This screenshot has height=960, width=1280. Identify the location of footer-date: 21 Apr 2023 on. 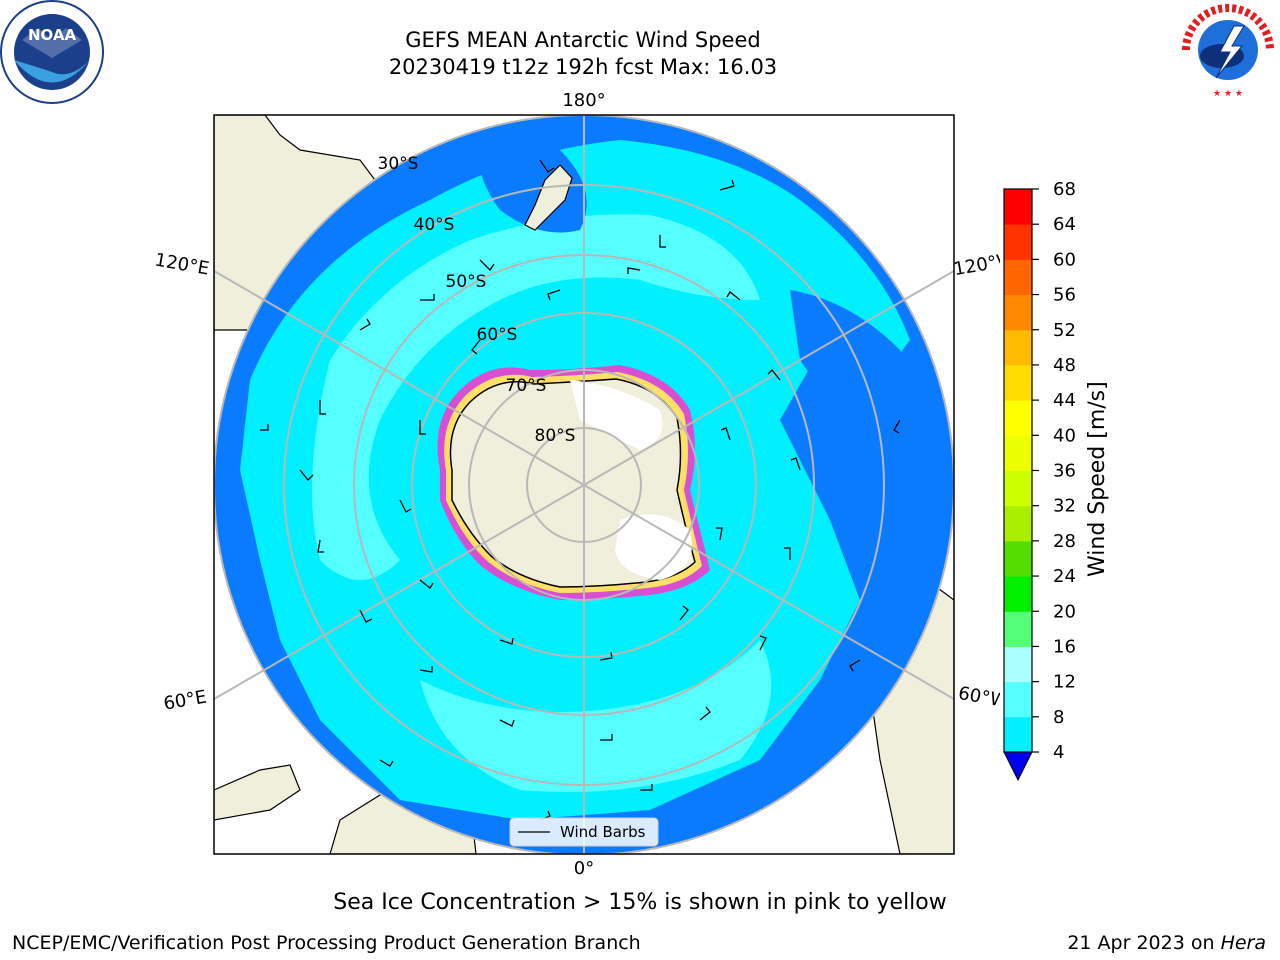
(1144, 943).